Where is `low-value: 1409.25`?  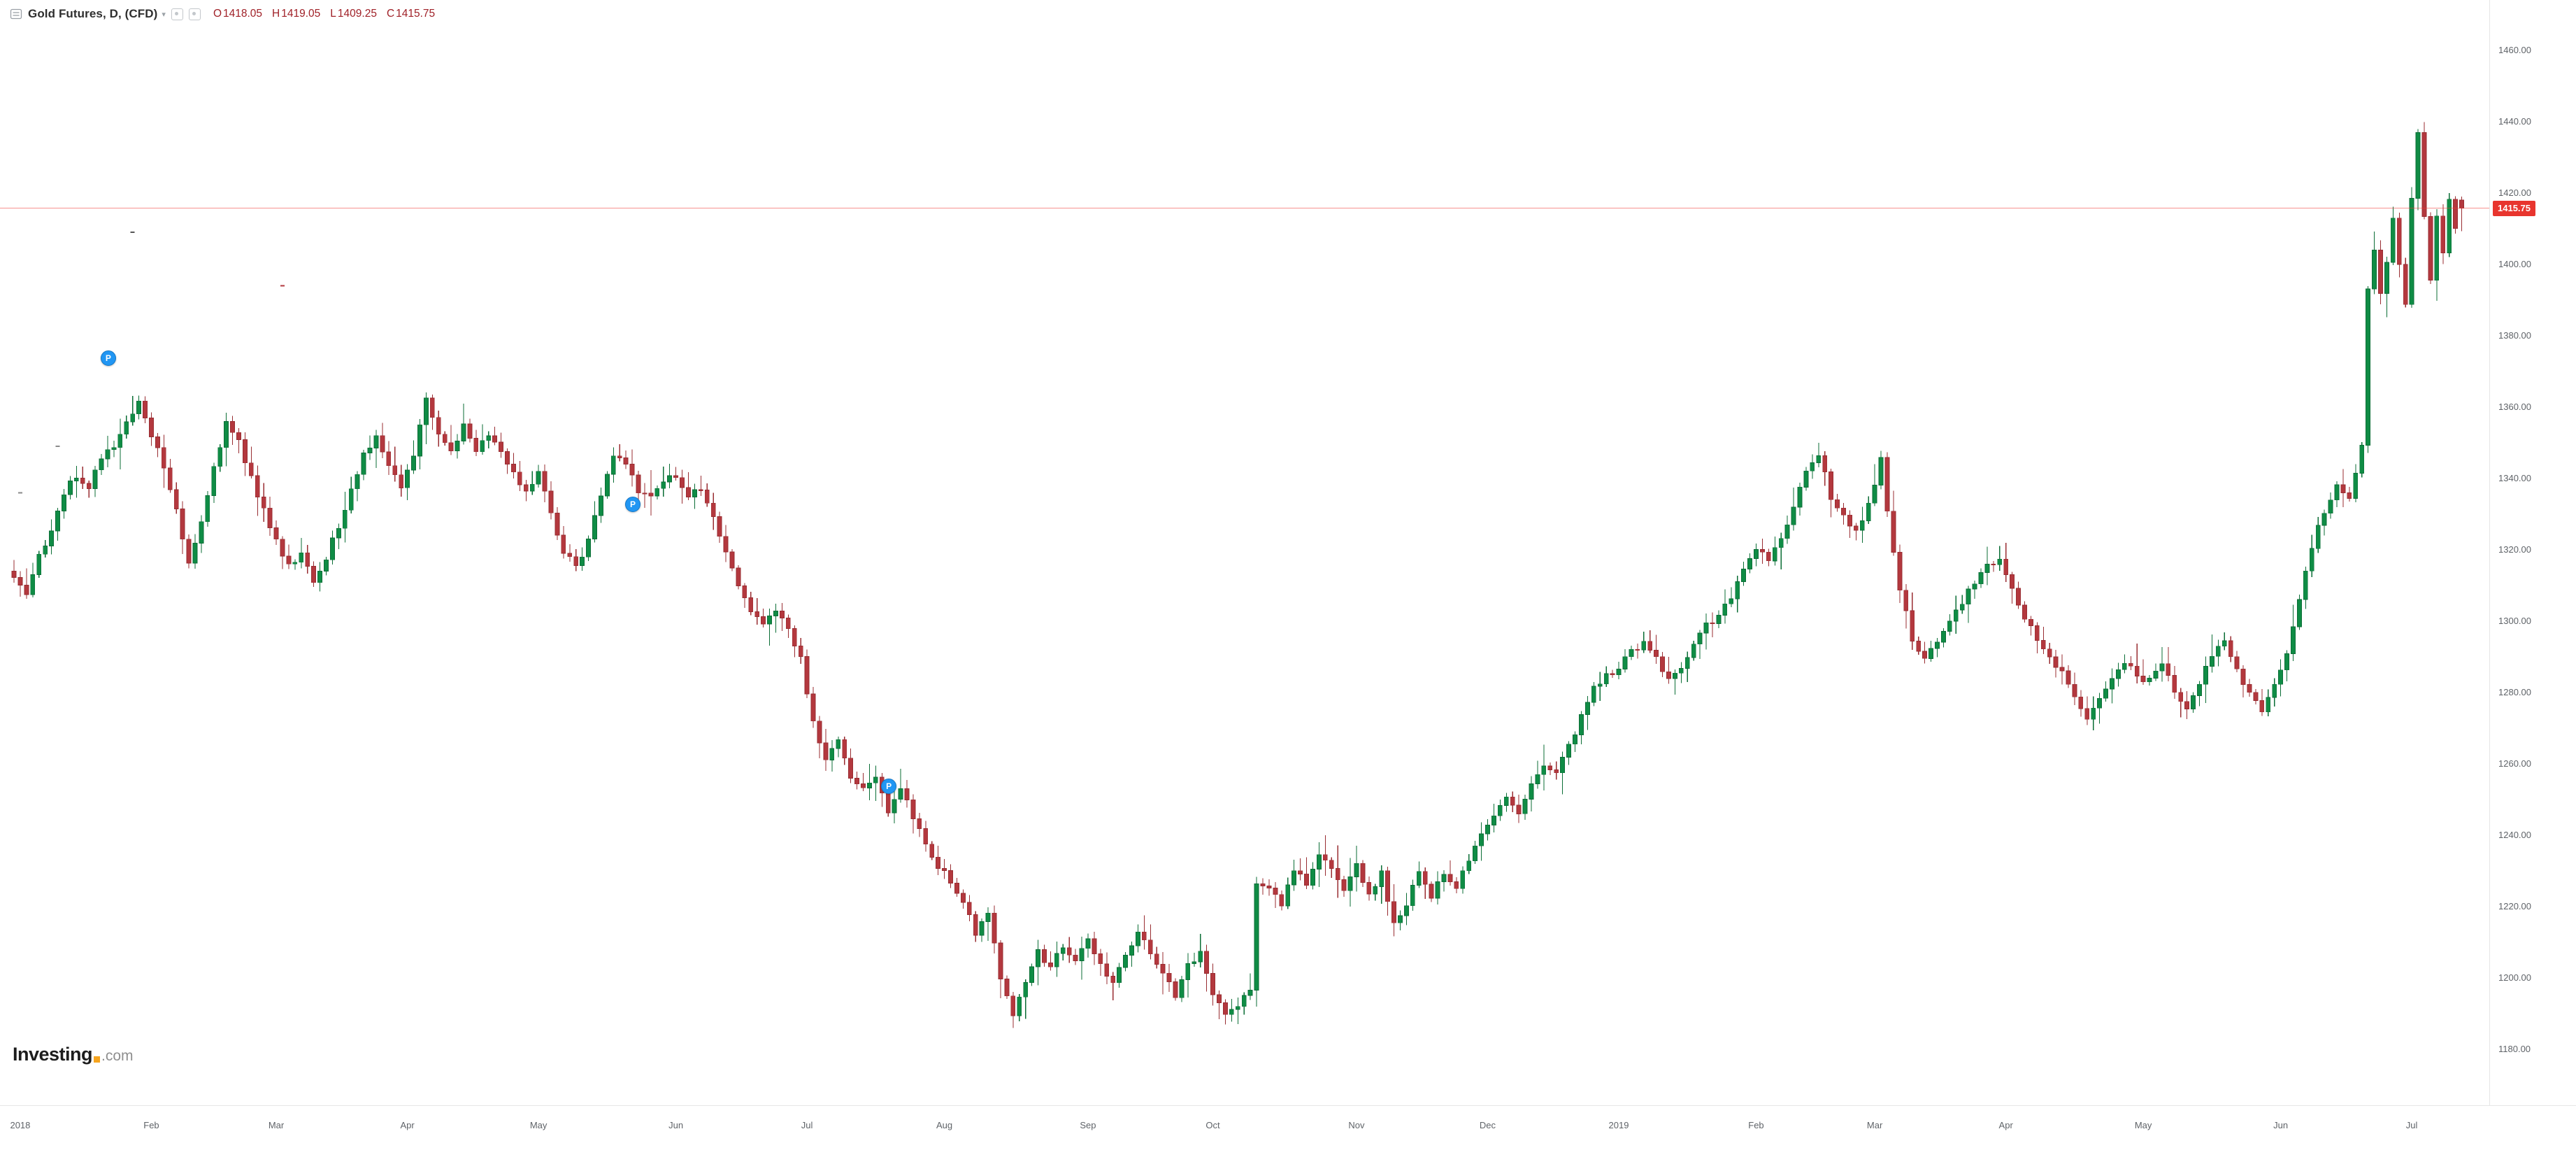
low-value: 1409.25 is located at coordinates (357, 14).